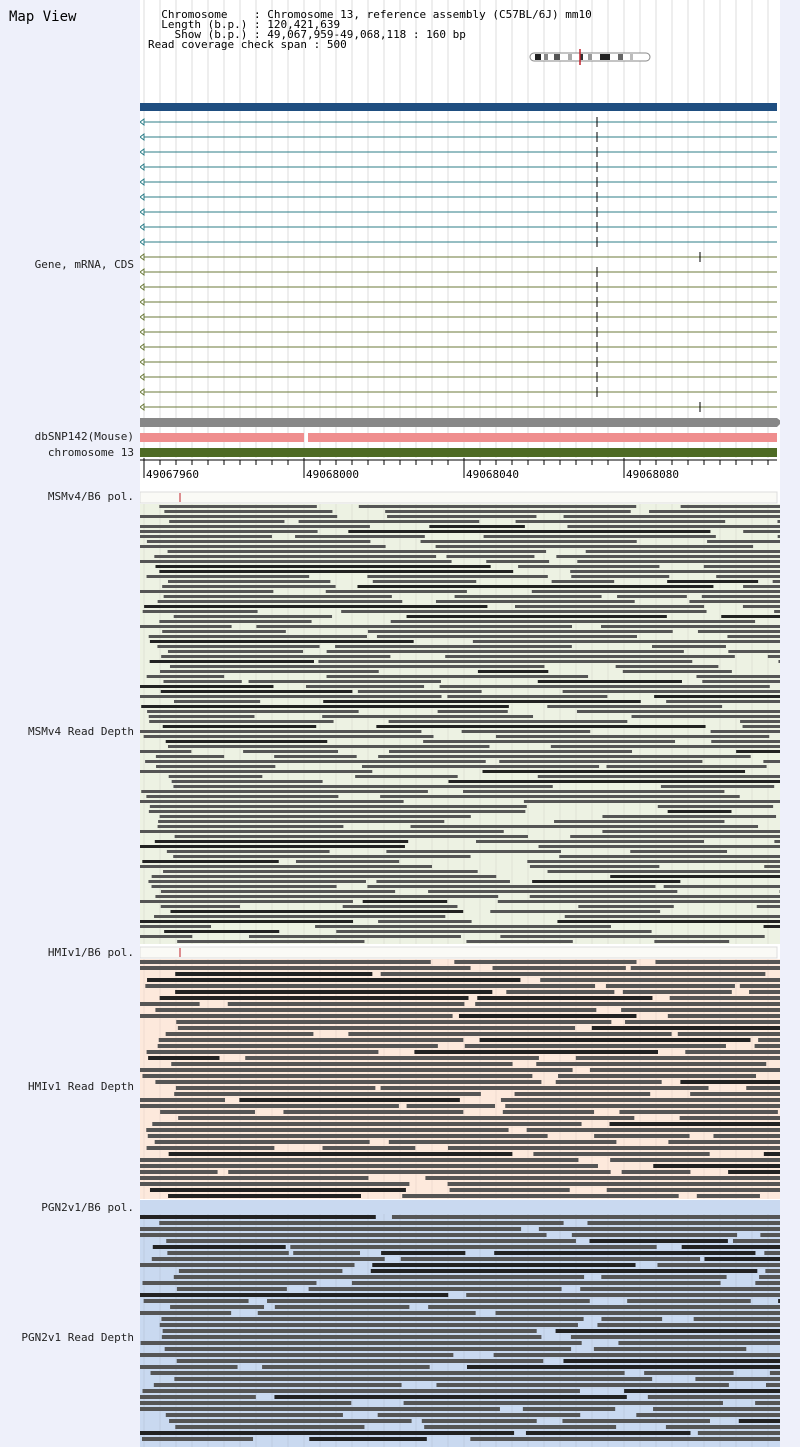  Describe the element at coordinates (81, 731) in the screenshot. I see `track-label-msm-depth: MSMv4 Read Depth` at that location.